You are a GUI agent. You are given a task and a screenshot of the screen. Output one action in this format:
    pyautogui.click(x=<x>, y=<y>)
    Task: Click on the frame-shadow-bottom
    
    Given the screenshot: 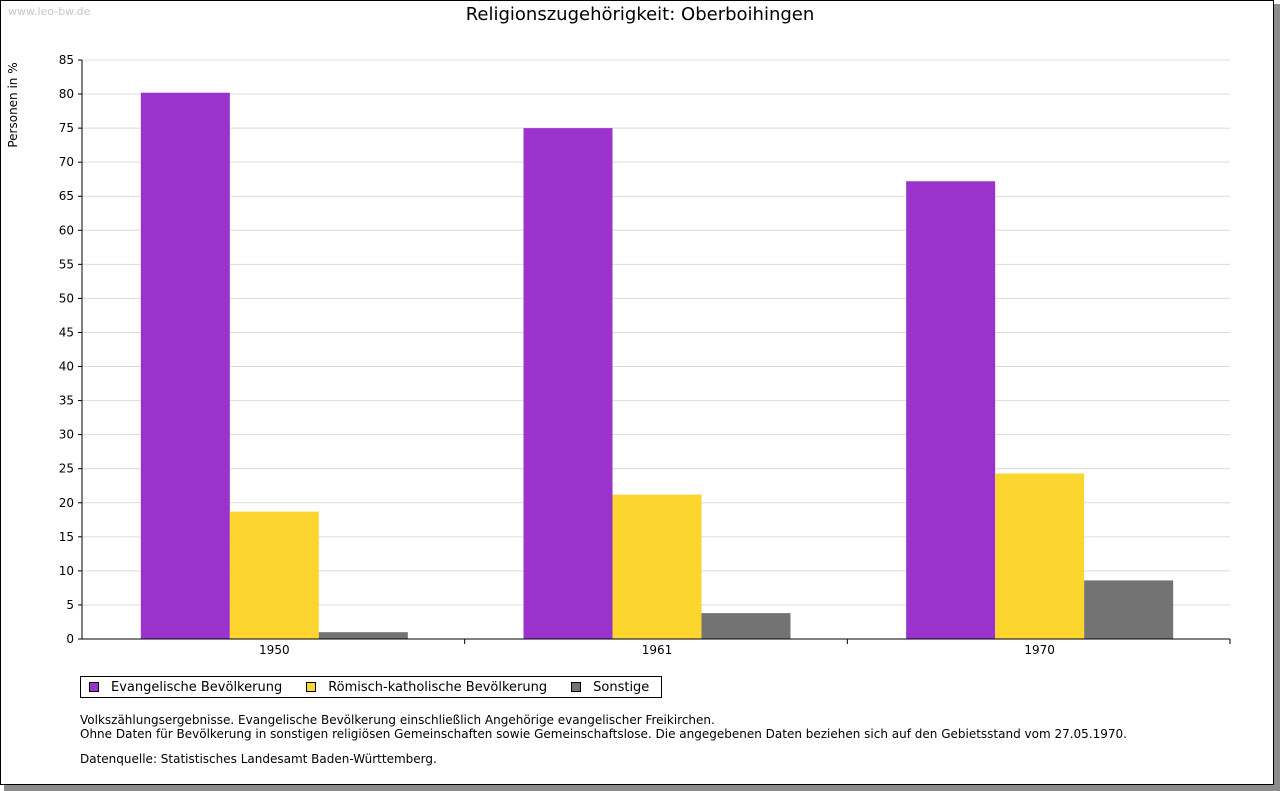 What is the action you would take?
    pyautogui.click(x=642, y=788)
    